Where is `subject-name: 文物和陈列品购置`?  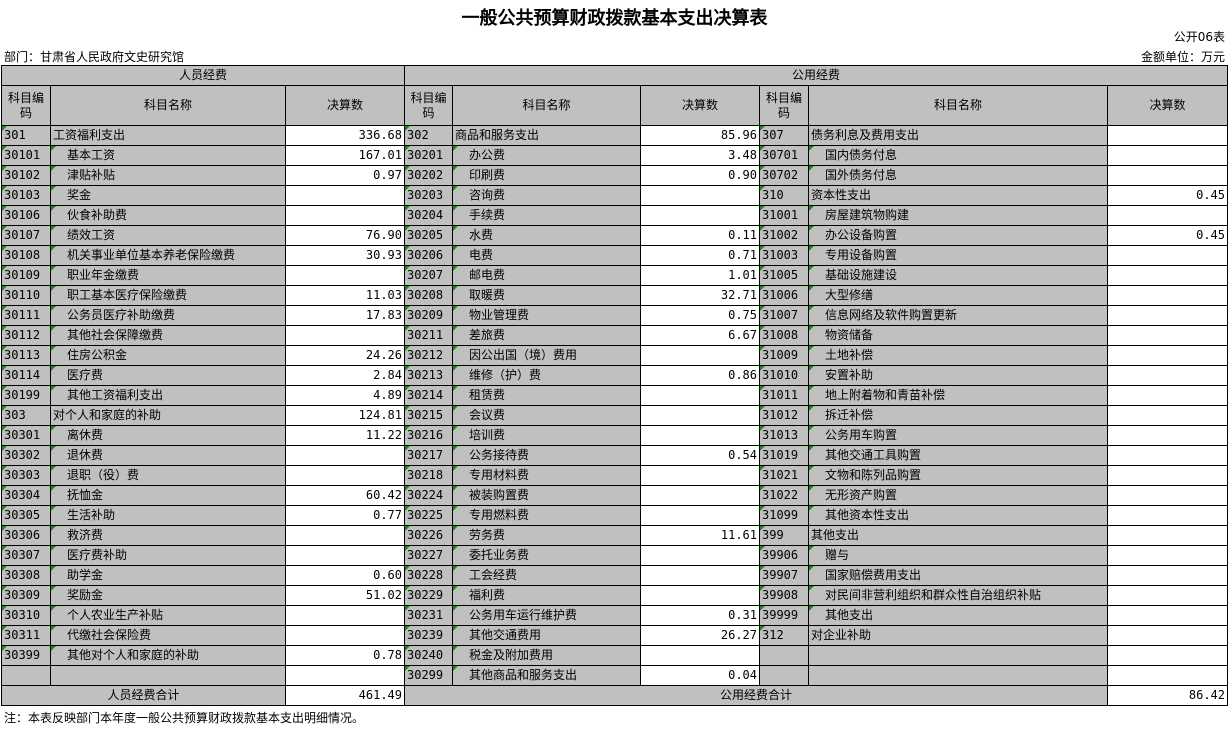 subject-name: 文物和陈列品购置 is located at coordinates (958, 475).